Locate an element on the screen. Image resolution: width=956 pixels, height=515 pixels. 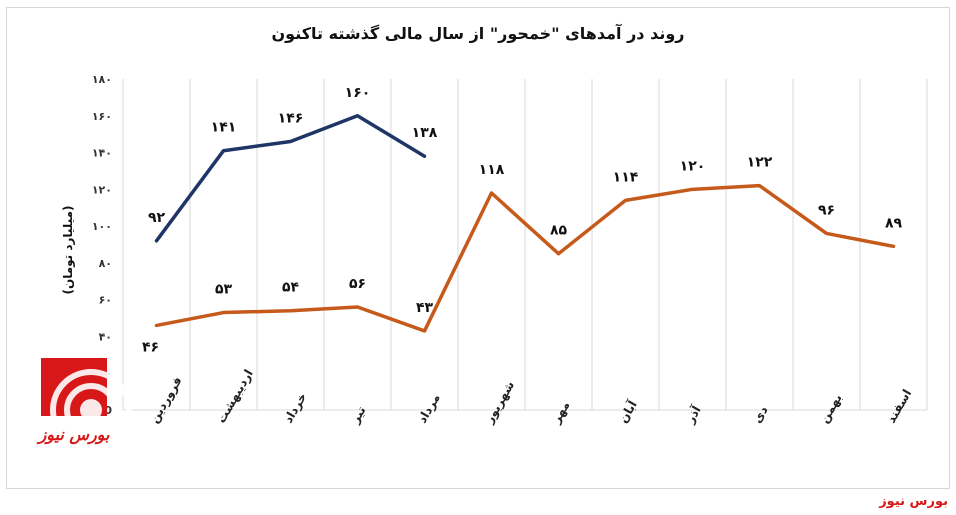
data-label: ۱۲۲ is located at coordinates (760, 163).